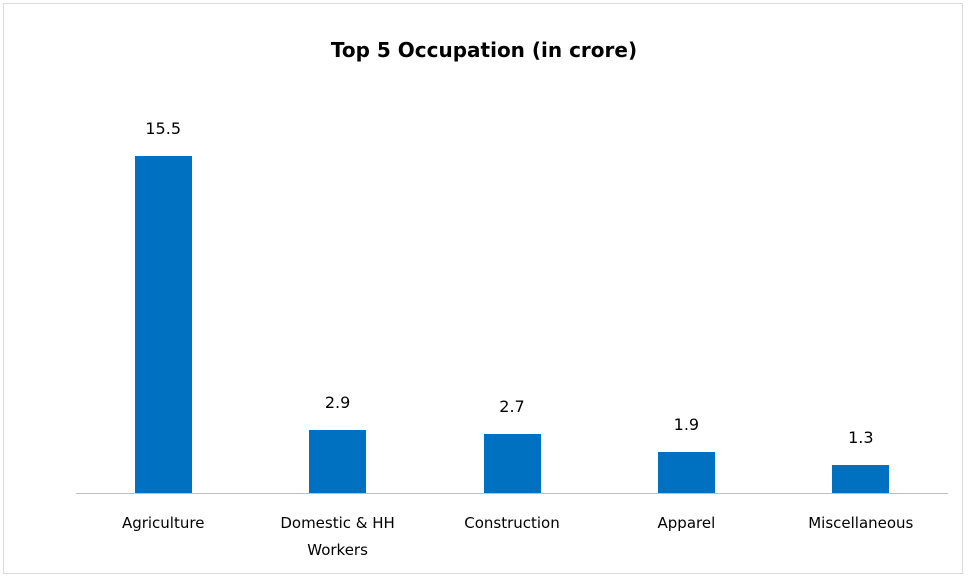 The height and width of the screenshot is (579, 968). Describe the element at coordinates (163, 128) in the screenshot. I see `data-label: 15.5` at that location.